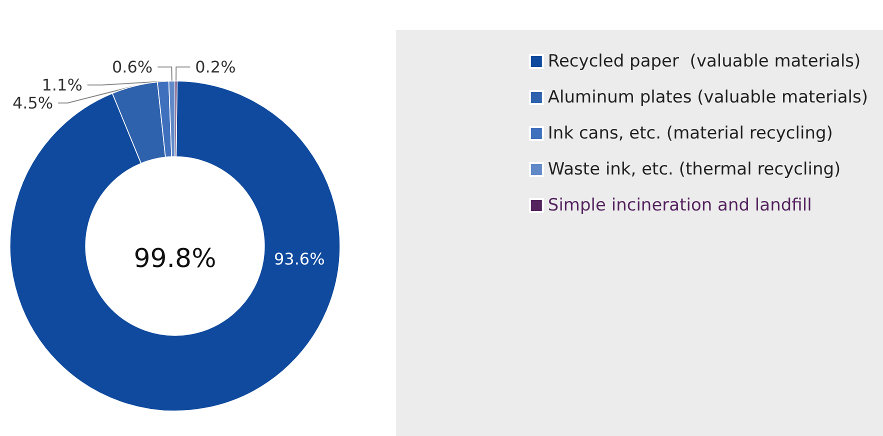 Image resolution: width=883 pixels, height=436 pixels. What do you see at coordinates (704, 62) in the screenshot?
I see `legend-label: Recycled paper (valuable materials)` at bounding box center [704, 62].